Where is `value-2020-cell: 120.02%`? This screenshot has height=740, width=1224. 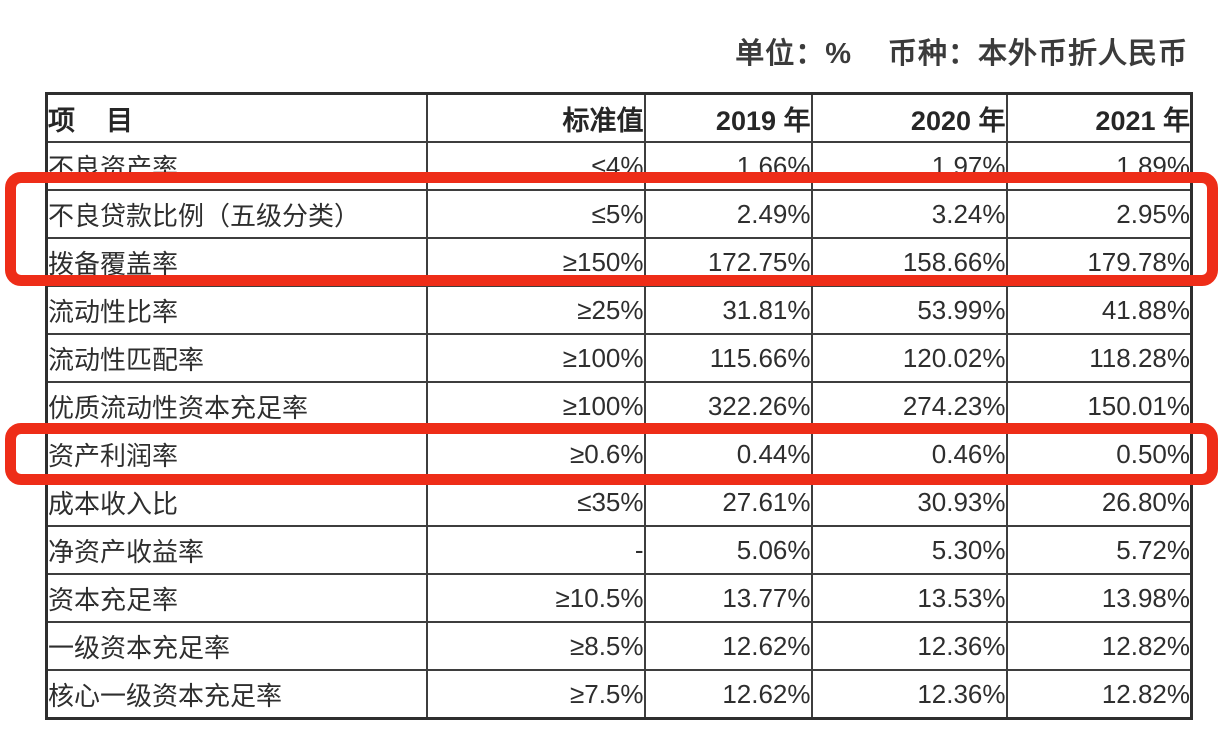 value-2020-cell: 120.02% is located at coordinates (909, 358).